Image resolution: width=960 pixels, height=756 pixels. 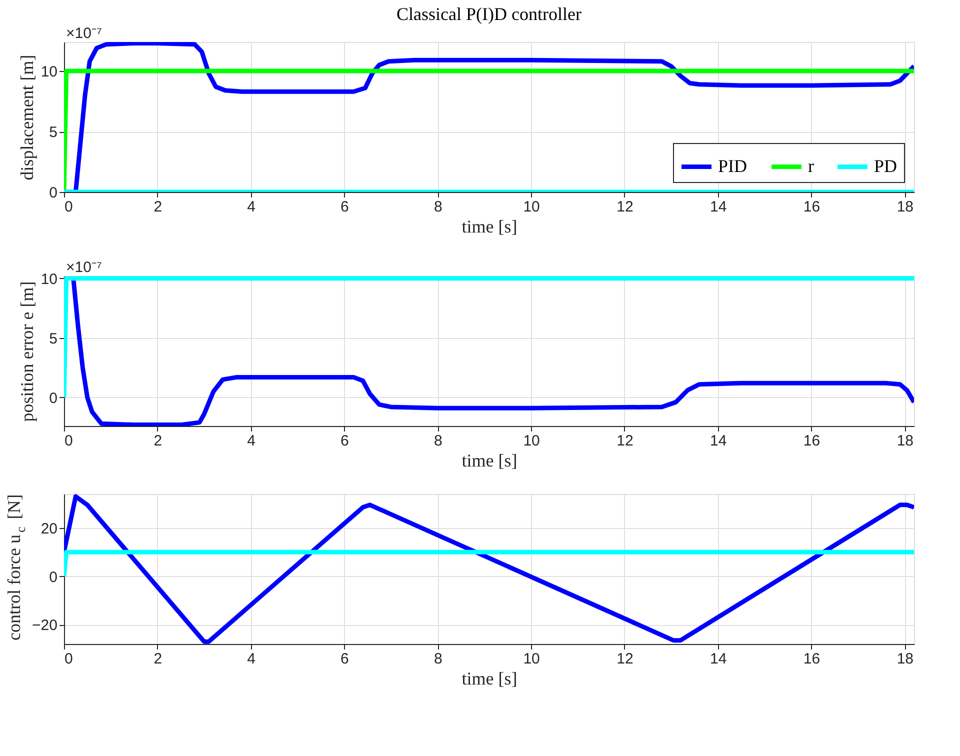 I want to click on y-tick-label: 20, so click(x=49, y=529).